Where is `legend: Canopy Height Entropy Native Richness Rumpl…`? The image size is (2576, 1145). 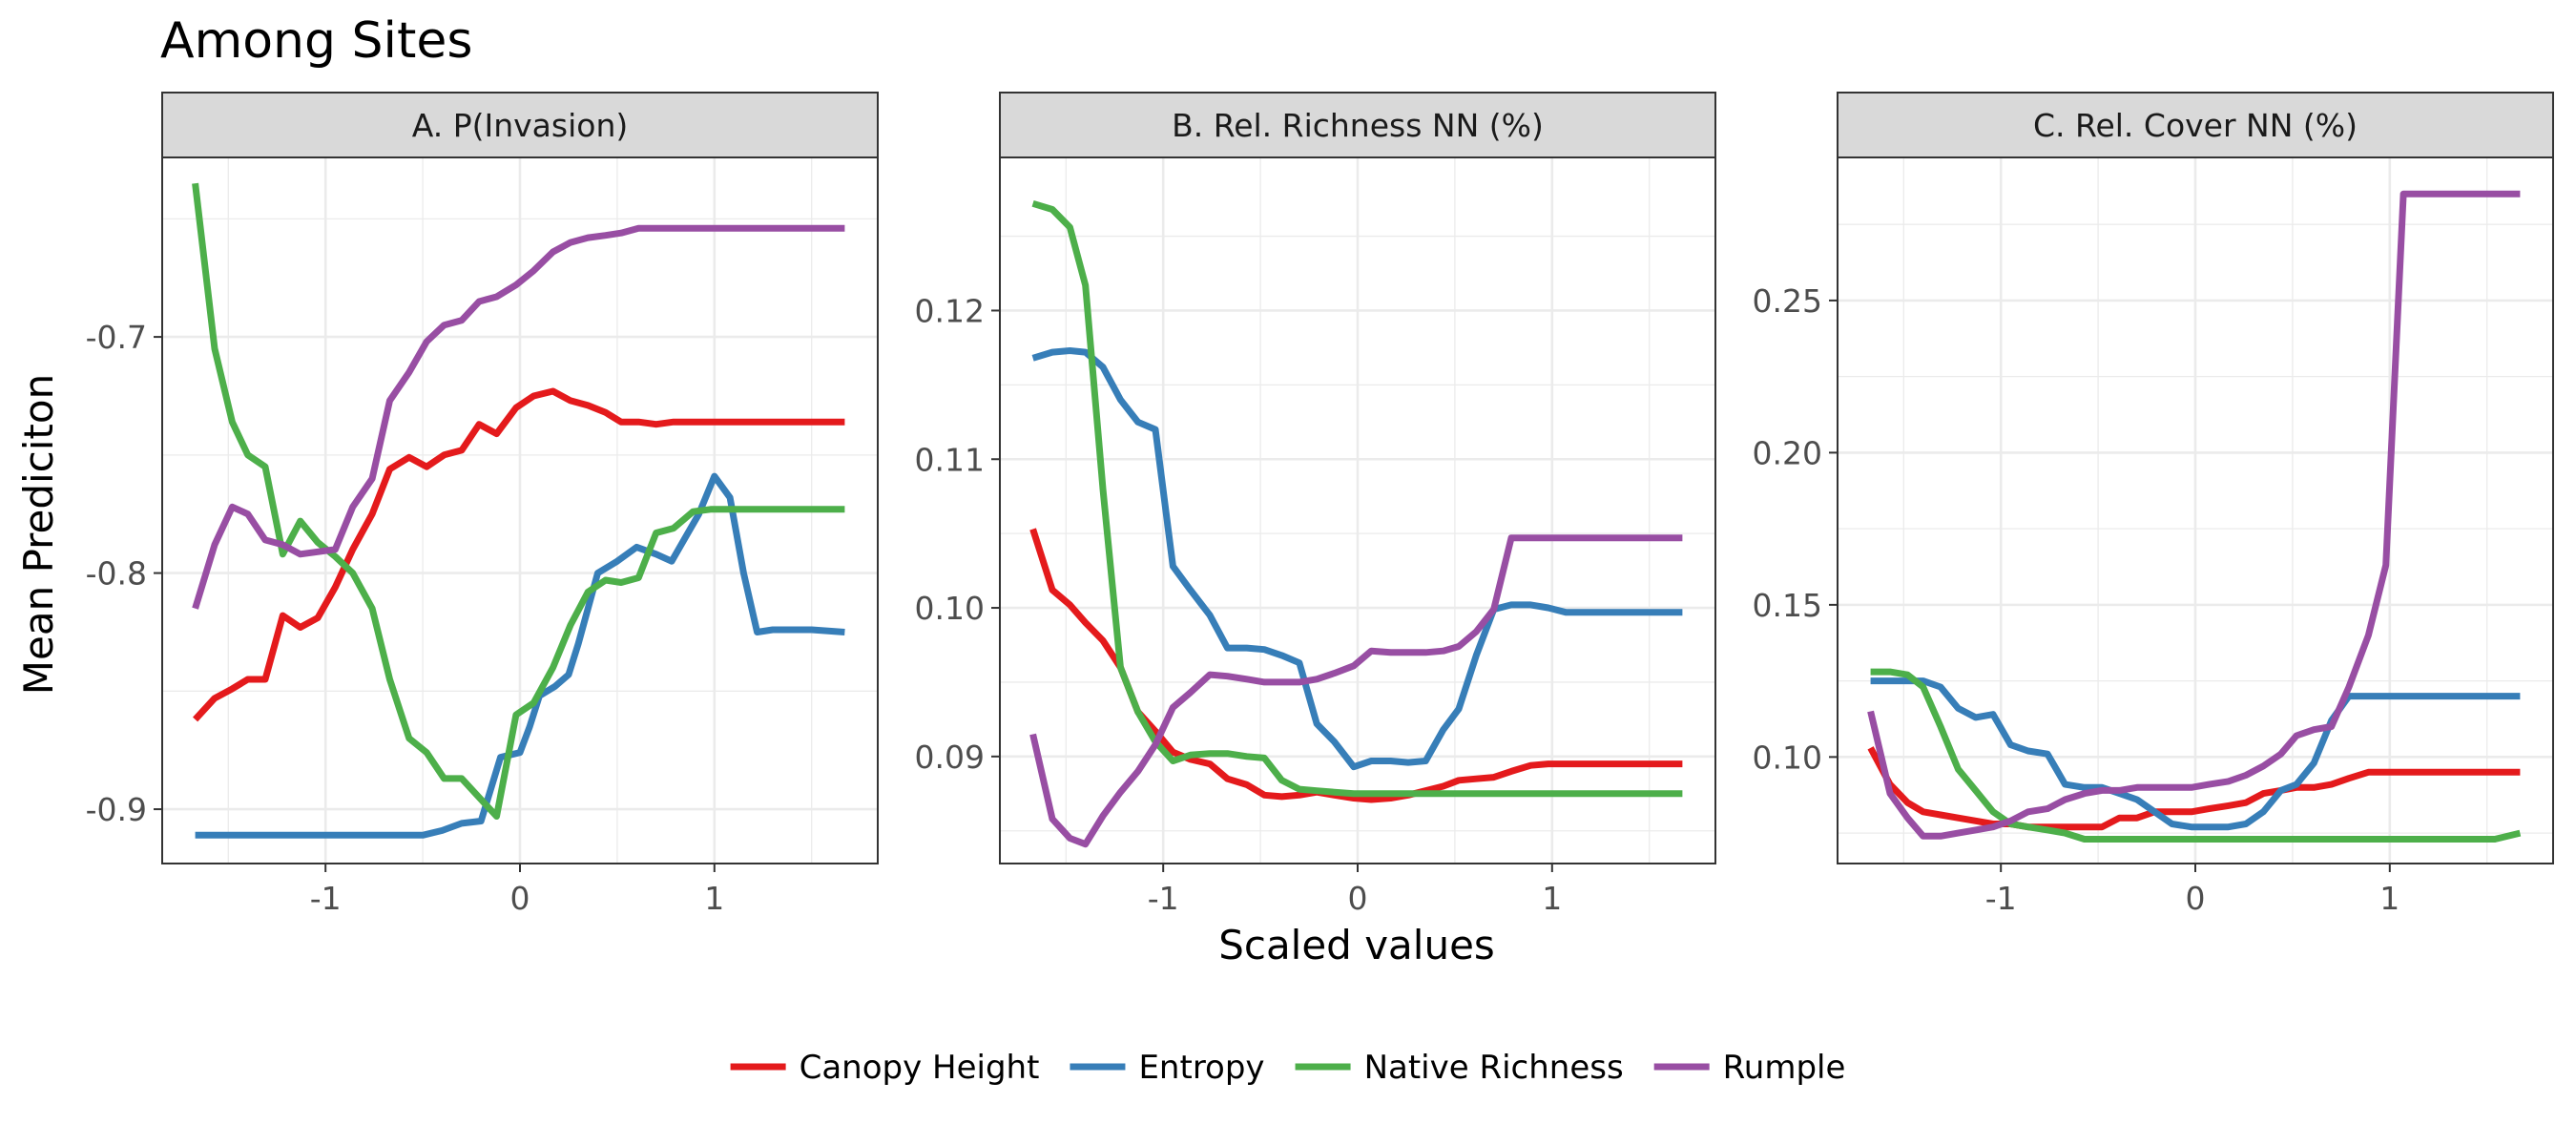 legend: Canopy Height Entropy Native Richness Rumpl… is located at coordinates (1288, 1068).